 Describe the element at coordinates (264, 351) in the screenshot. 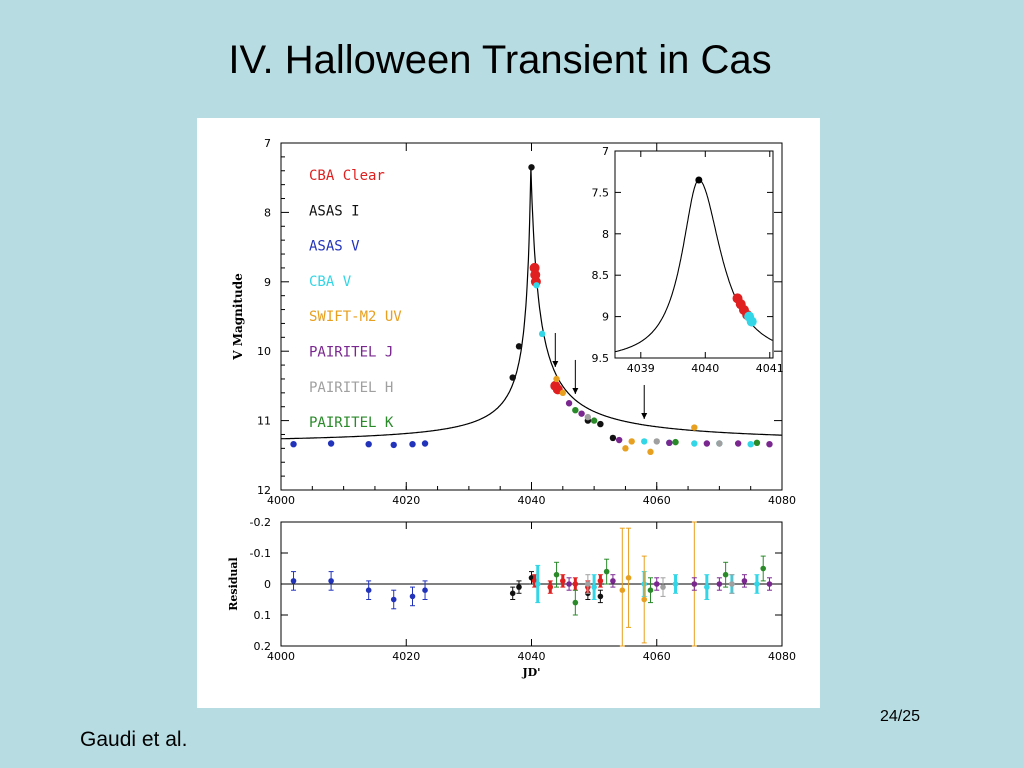

I see `main-y-tick-label: 10` at that location.